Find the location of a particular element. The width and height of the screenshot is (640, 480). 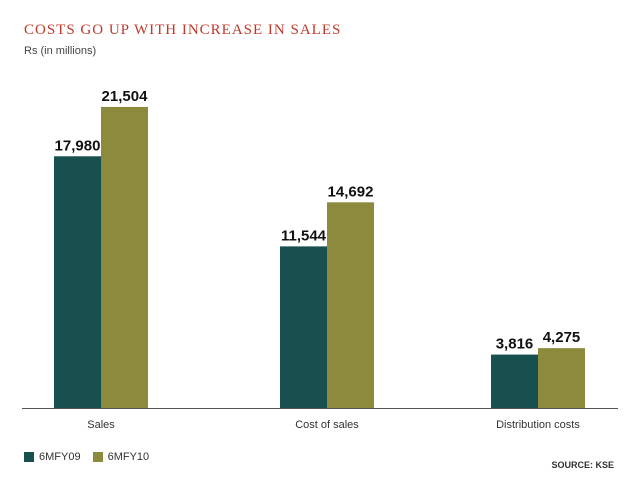

legend: 6MFY09 6MFY10 is located at coordinates (92, 457).